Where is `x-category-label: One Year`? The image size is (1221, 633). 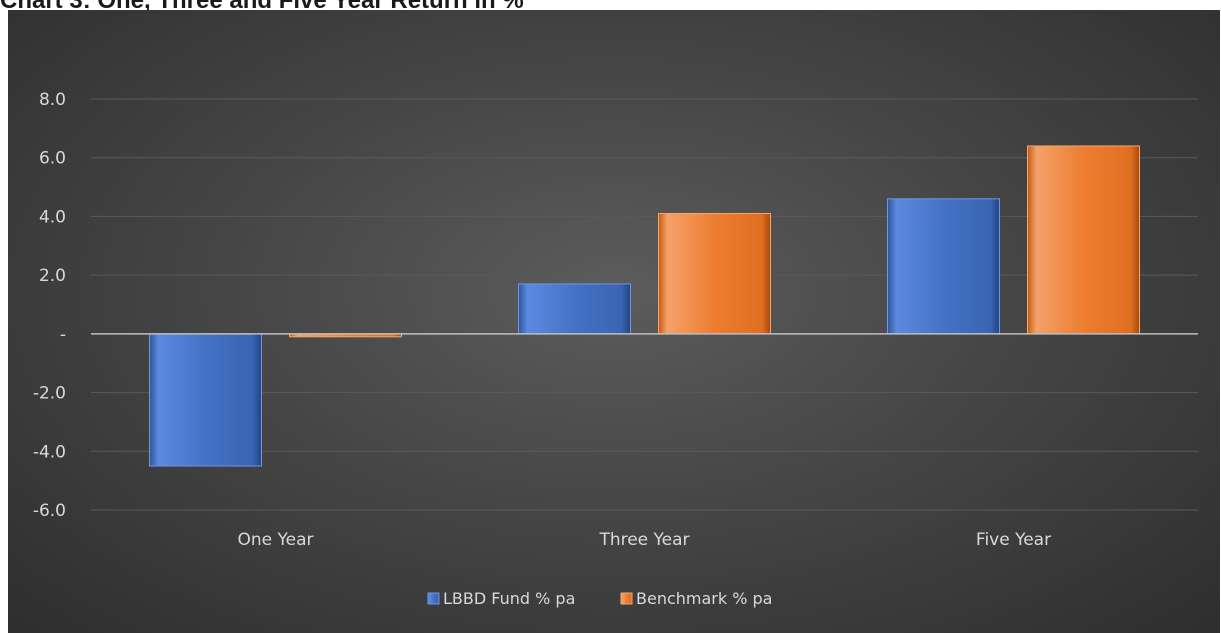 x-category-label: One Year is located at coordinates (275, 540).